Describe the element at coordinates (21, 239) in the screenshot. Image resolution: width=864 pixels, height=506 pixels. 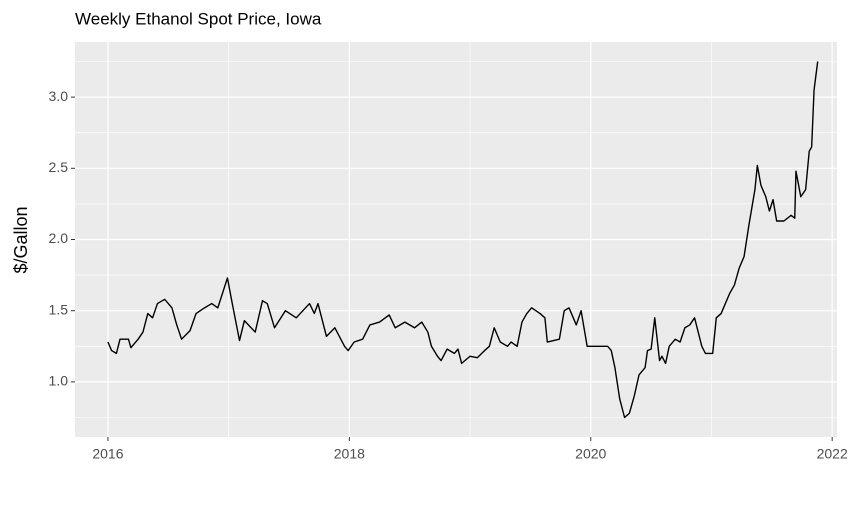
I see `y-axis-title: $/Gallon` at that location.